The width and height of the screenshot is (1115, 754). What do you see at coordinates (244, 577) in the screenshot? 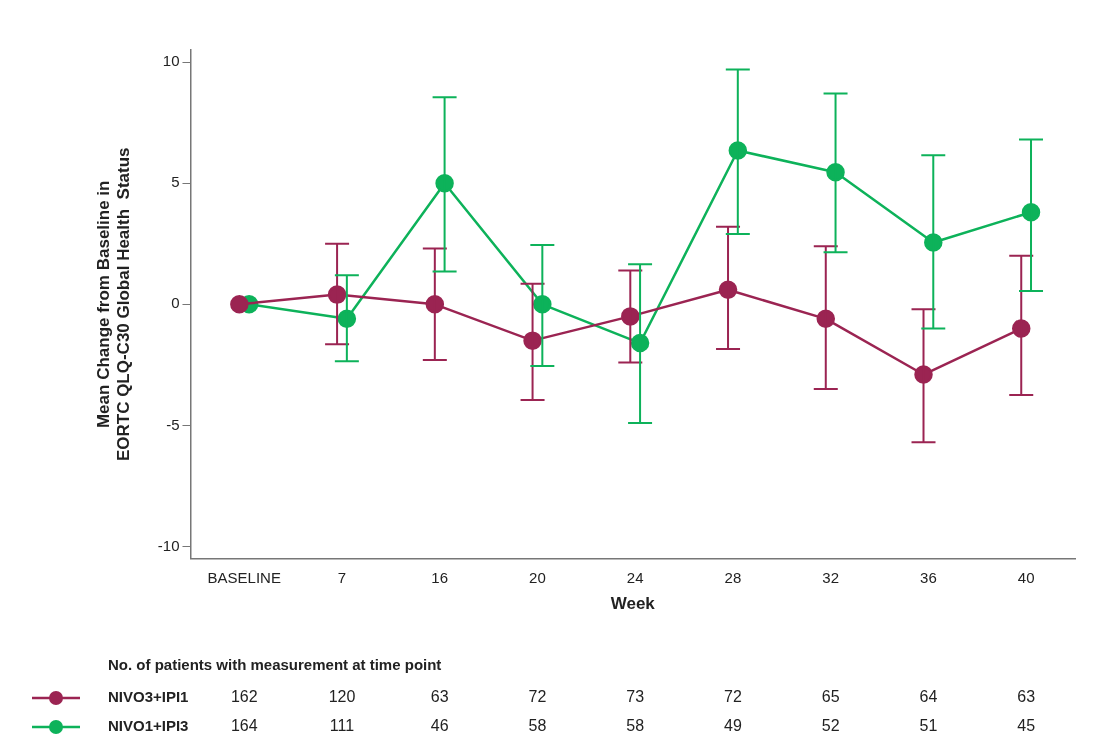
I see `x-tick-label: BASELINE` at bounding box center [244, 577].